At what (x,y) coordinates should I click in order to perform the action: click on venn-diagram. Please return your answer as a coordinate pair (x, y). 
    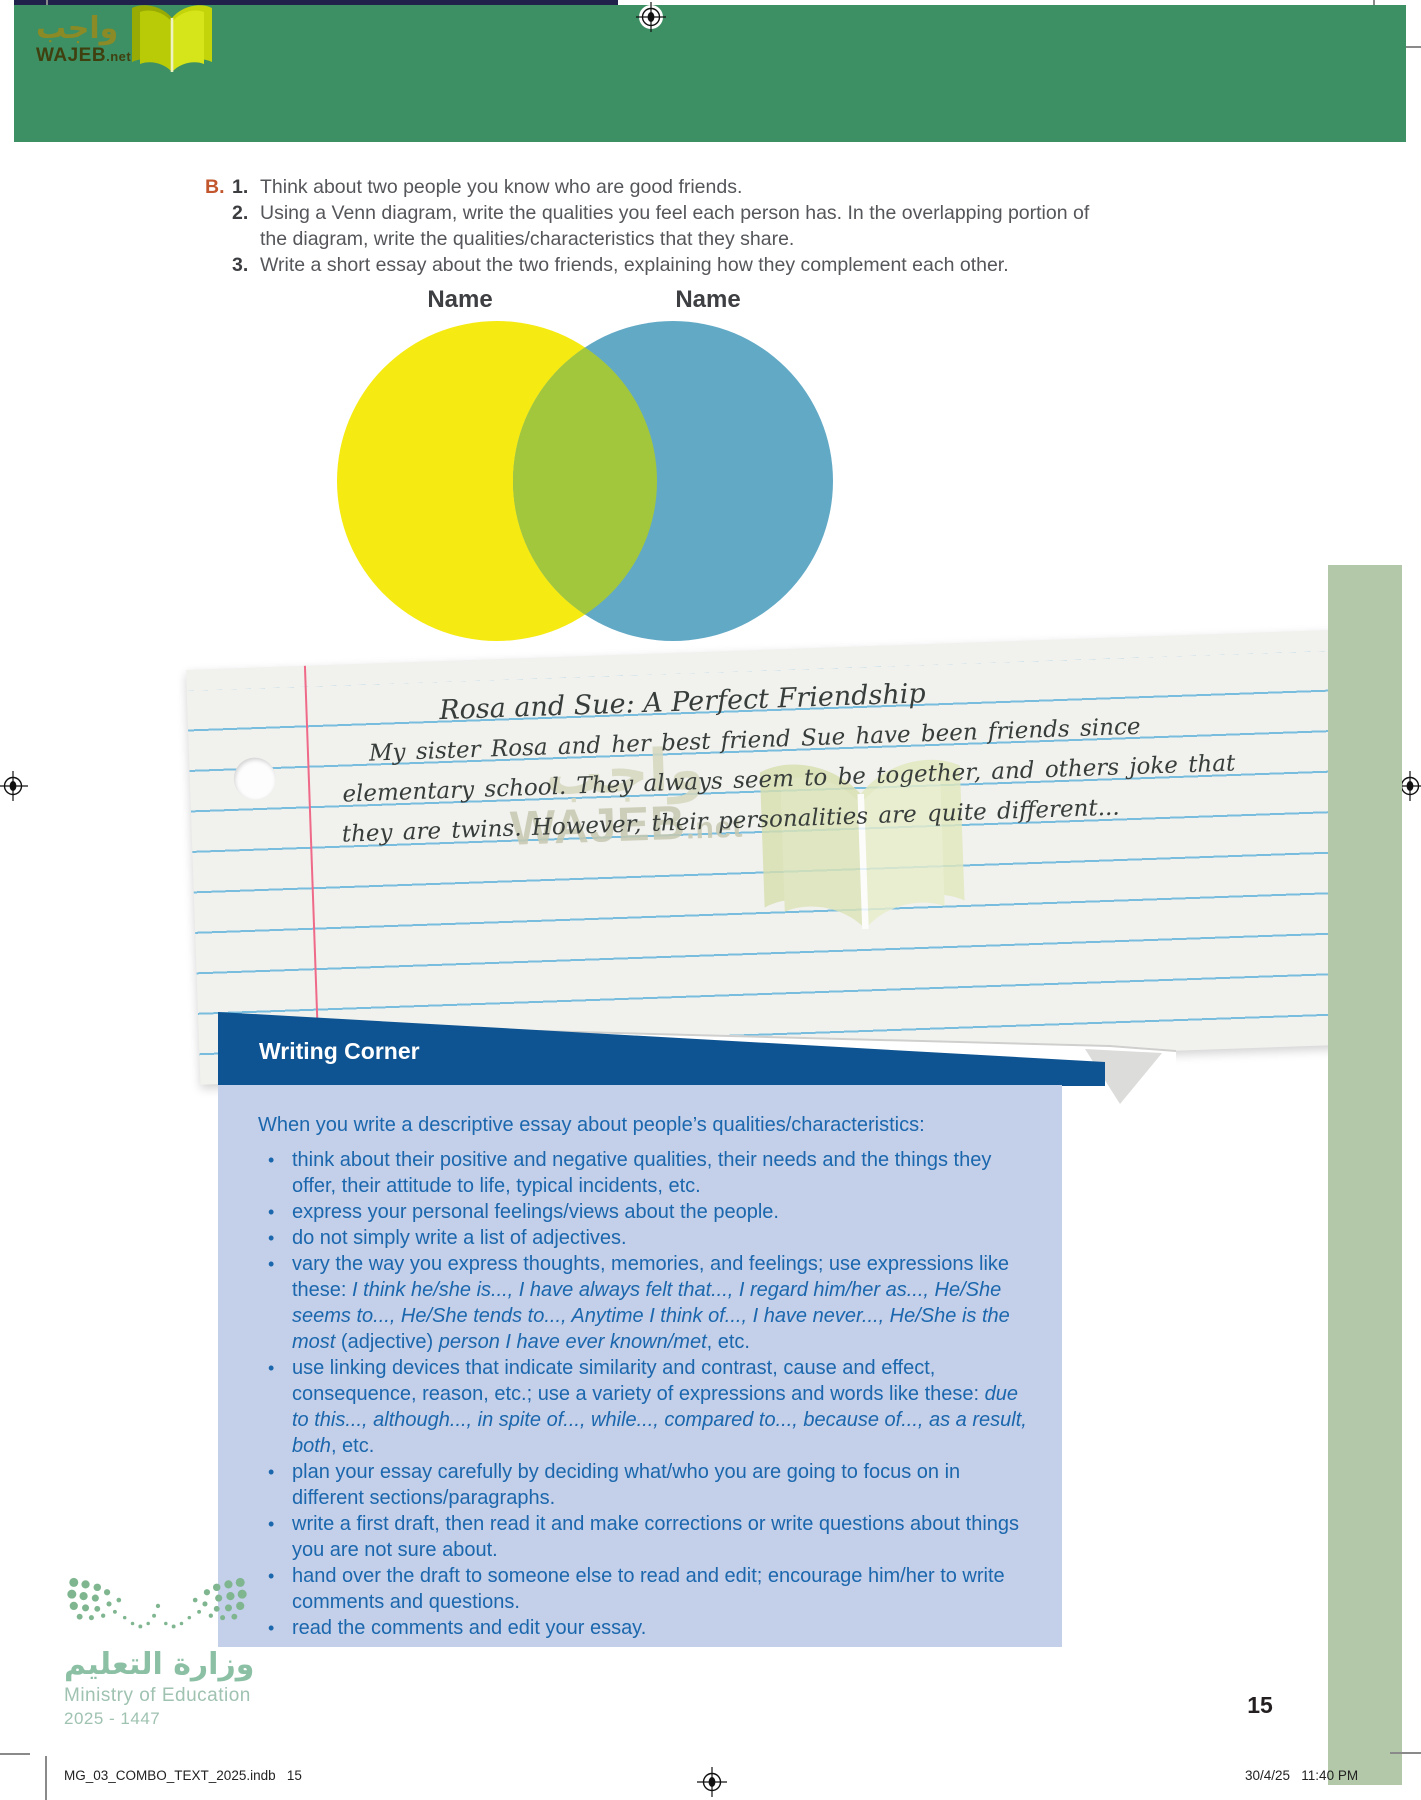
    Looking at the image, I should click on (585, 481).